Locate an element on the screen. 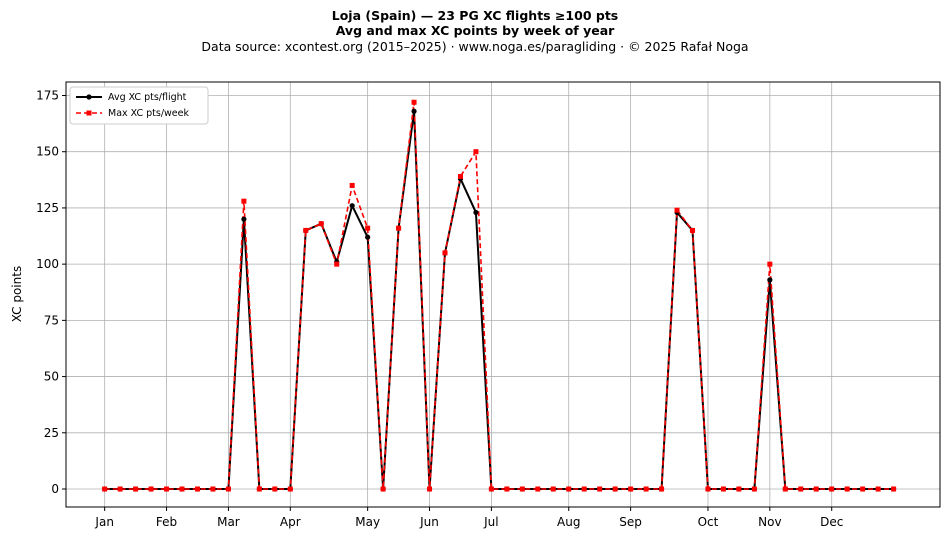 The image size is (950, 539). x-tick-label-dec: Dec is located at coordinates (831, 522).